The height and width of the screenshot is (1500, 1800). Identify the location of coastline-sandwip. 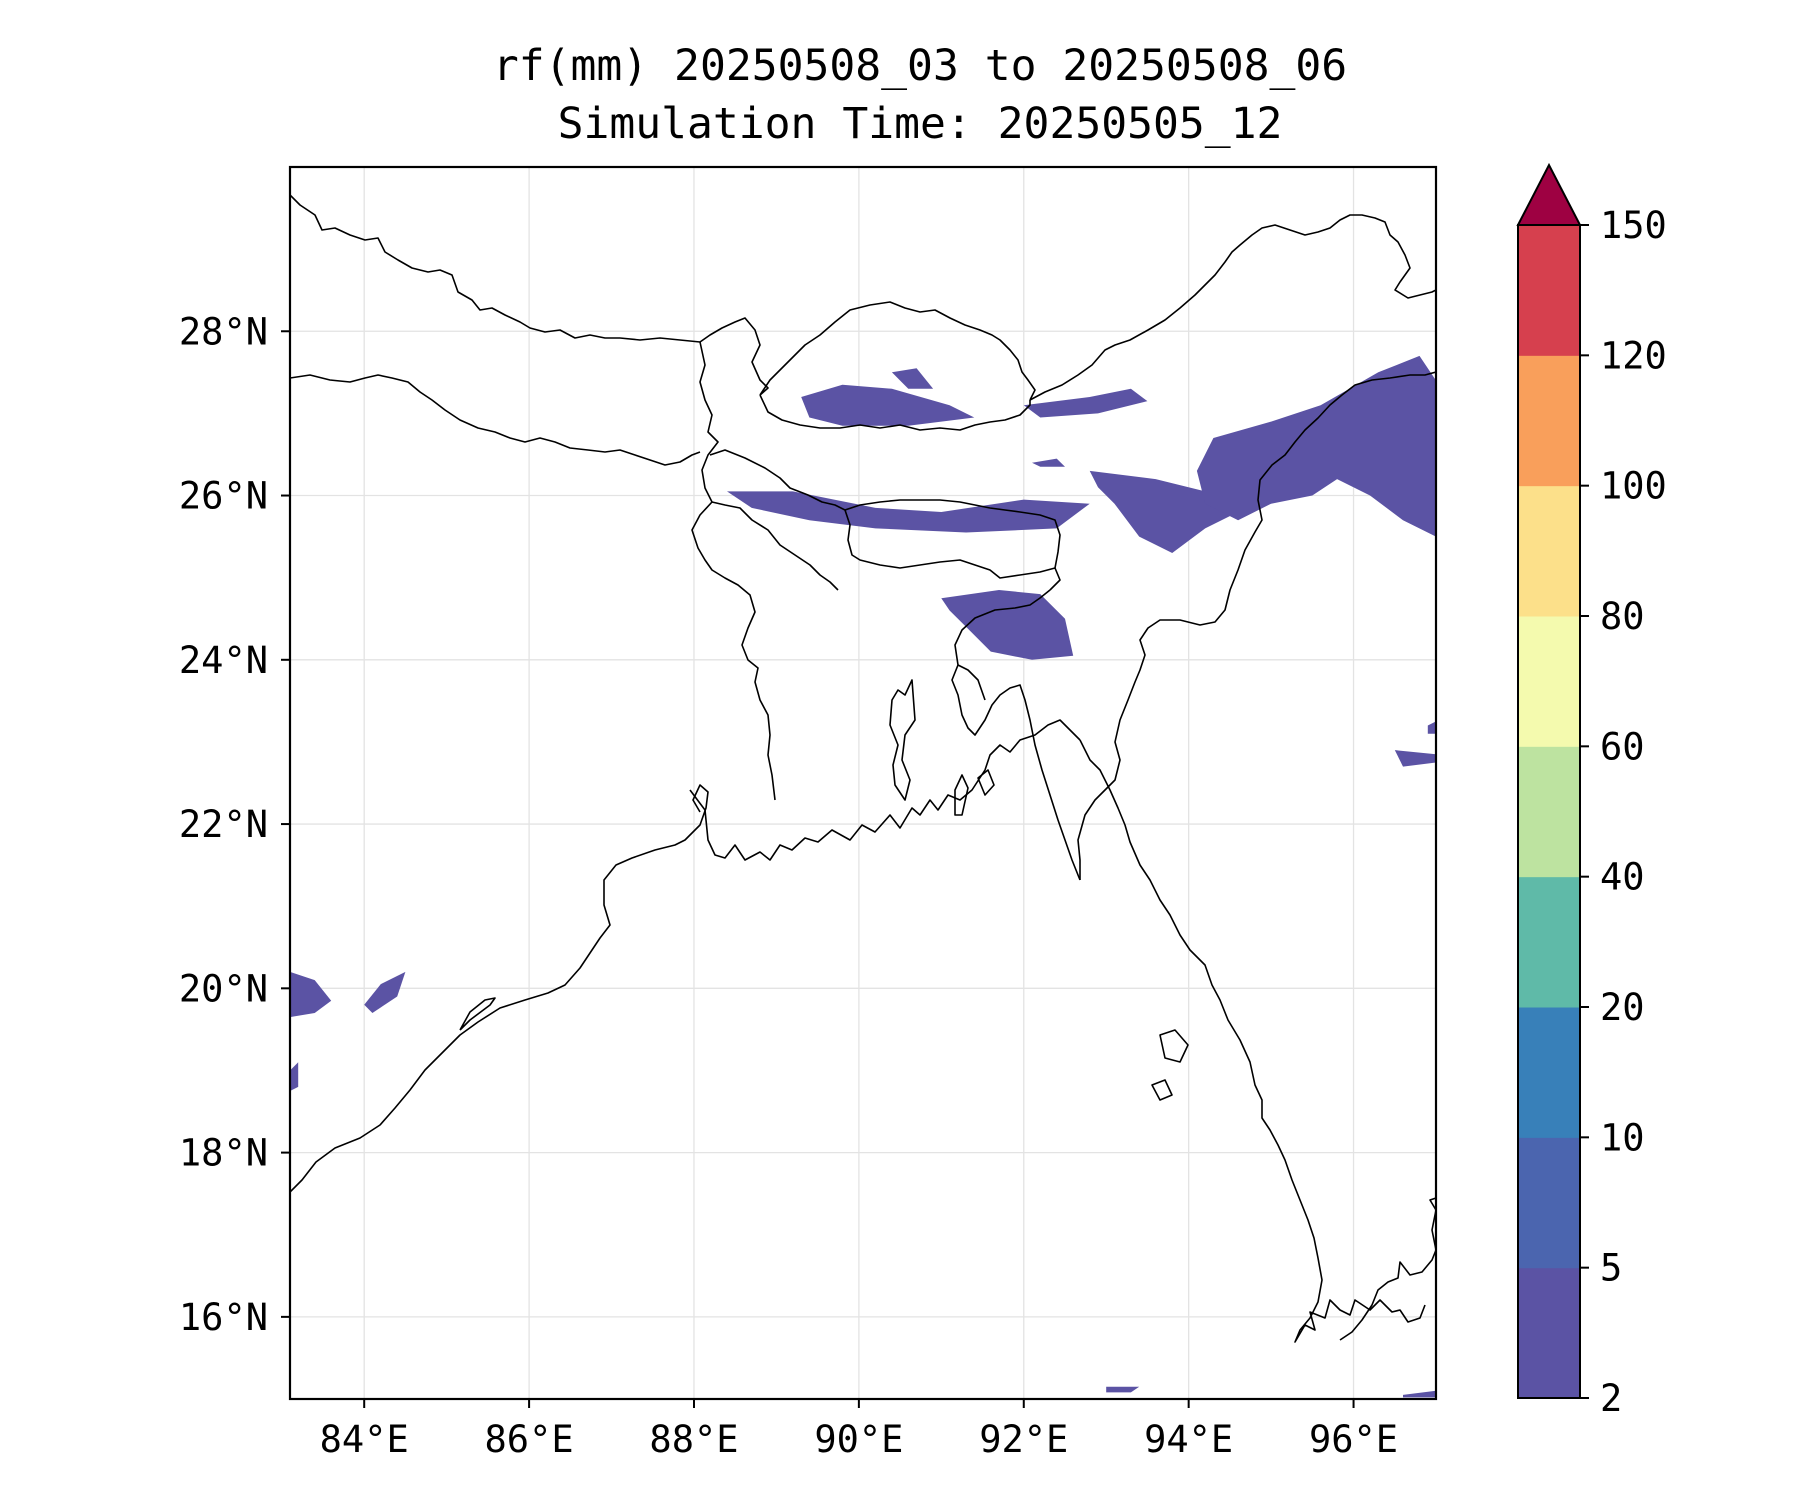
(986, 782).